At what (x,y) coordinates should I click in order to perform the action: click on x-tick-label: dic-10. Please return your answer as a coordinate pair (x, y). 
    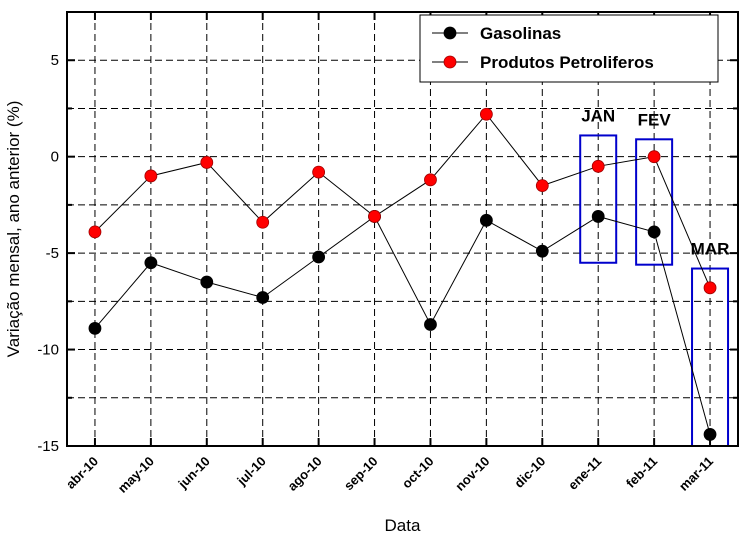
    Looking at the image, I should click on (529, 472).